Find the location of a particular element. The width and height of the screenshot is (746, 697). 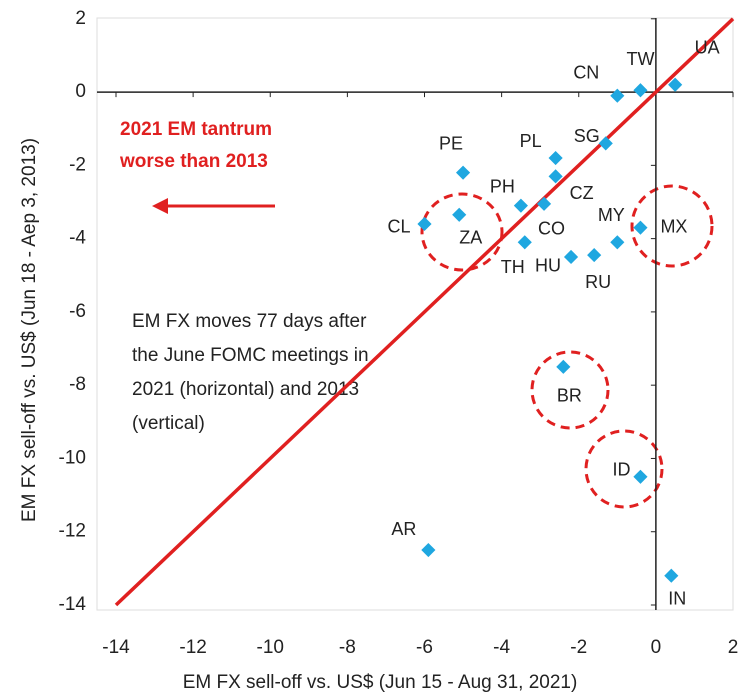

point-label: IN is located at coordinates (677, 598).